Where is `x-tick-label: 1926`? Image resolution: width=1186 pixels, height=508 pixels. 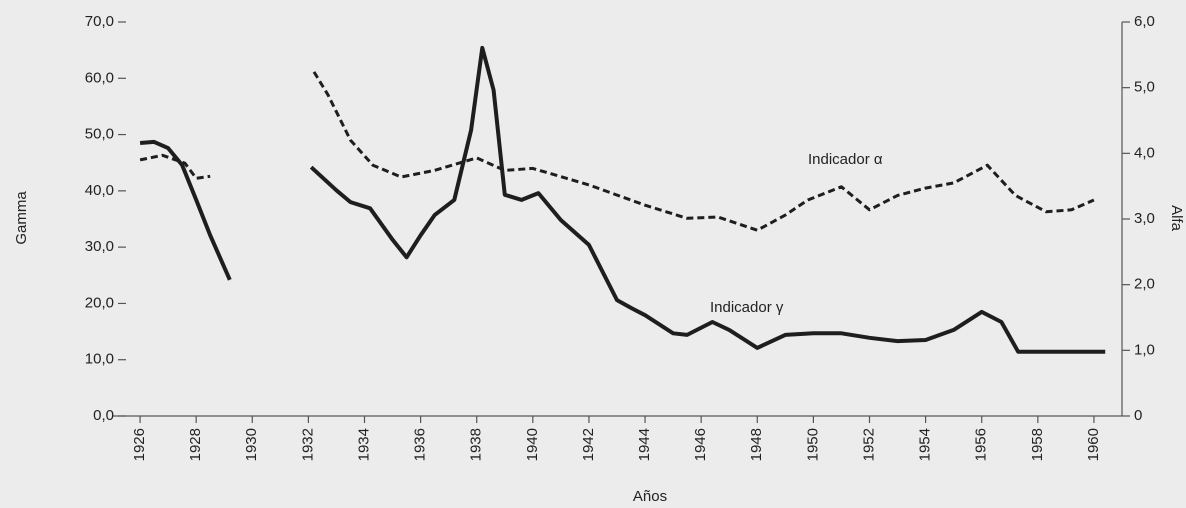 x-tick-label: 1926 is located at coordinates (139, 444).